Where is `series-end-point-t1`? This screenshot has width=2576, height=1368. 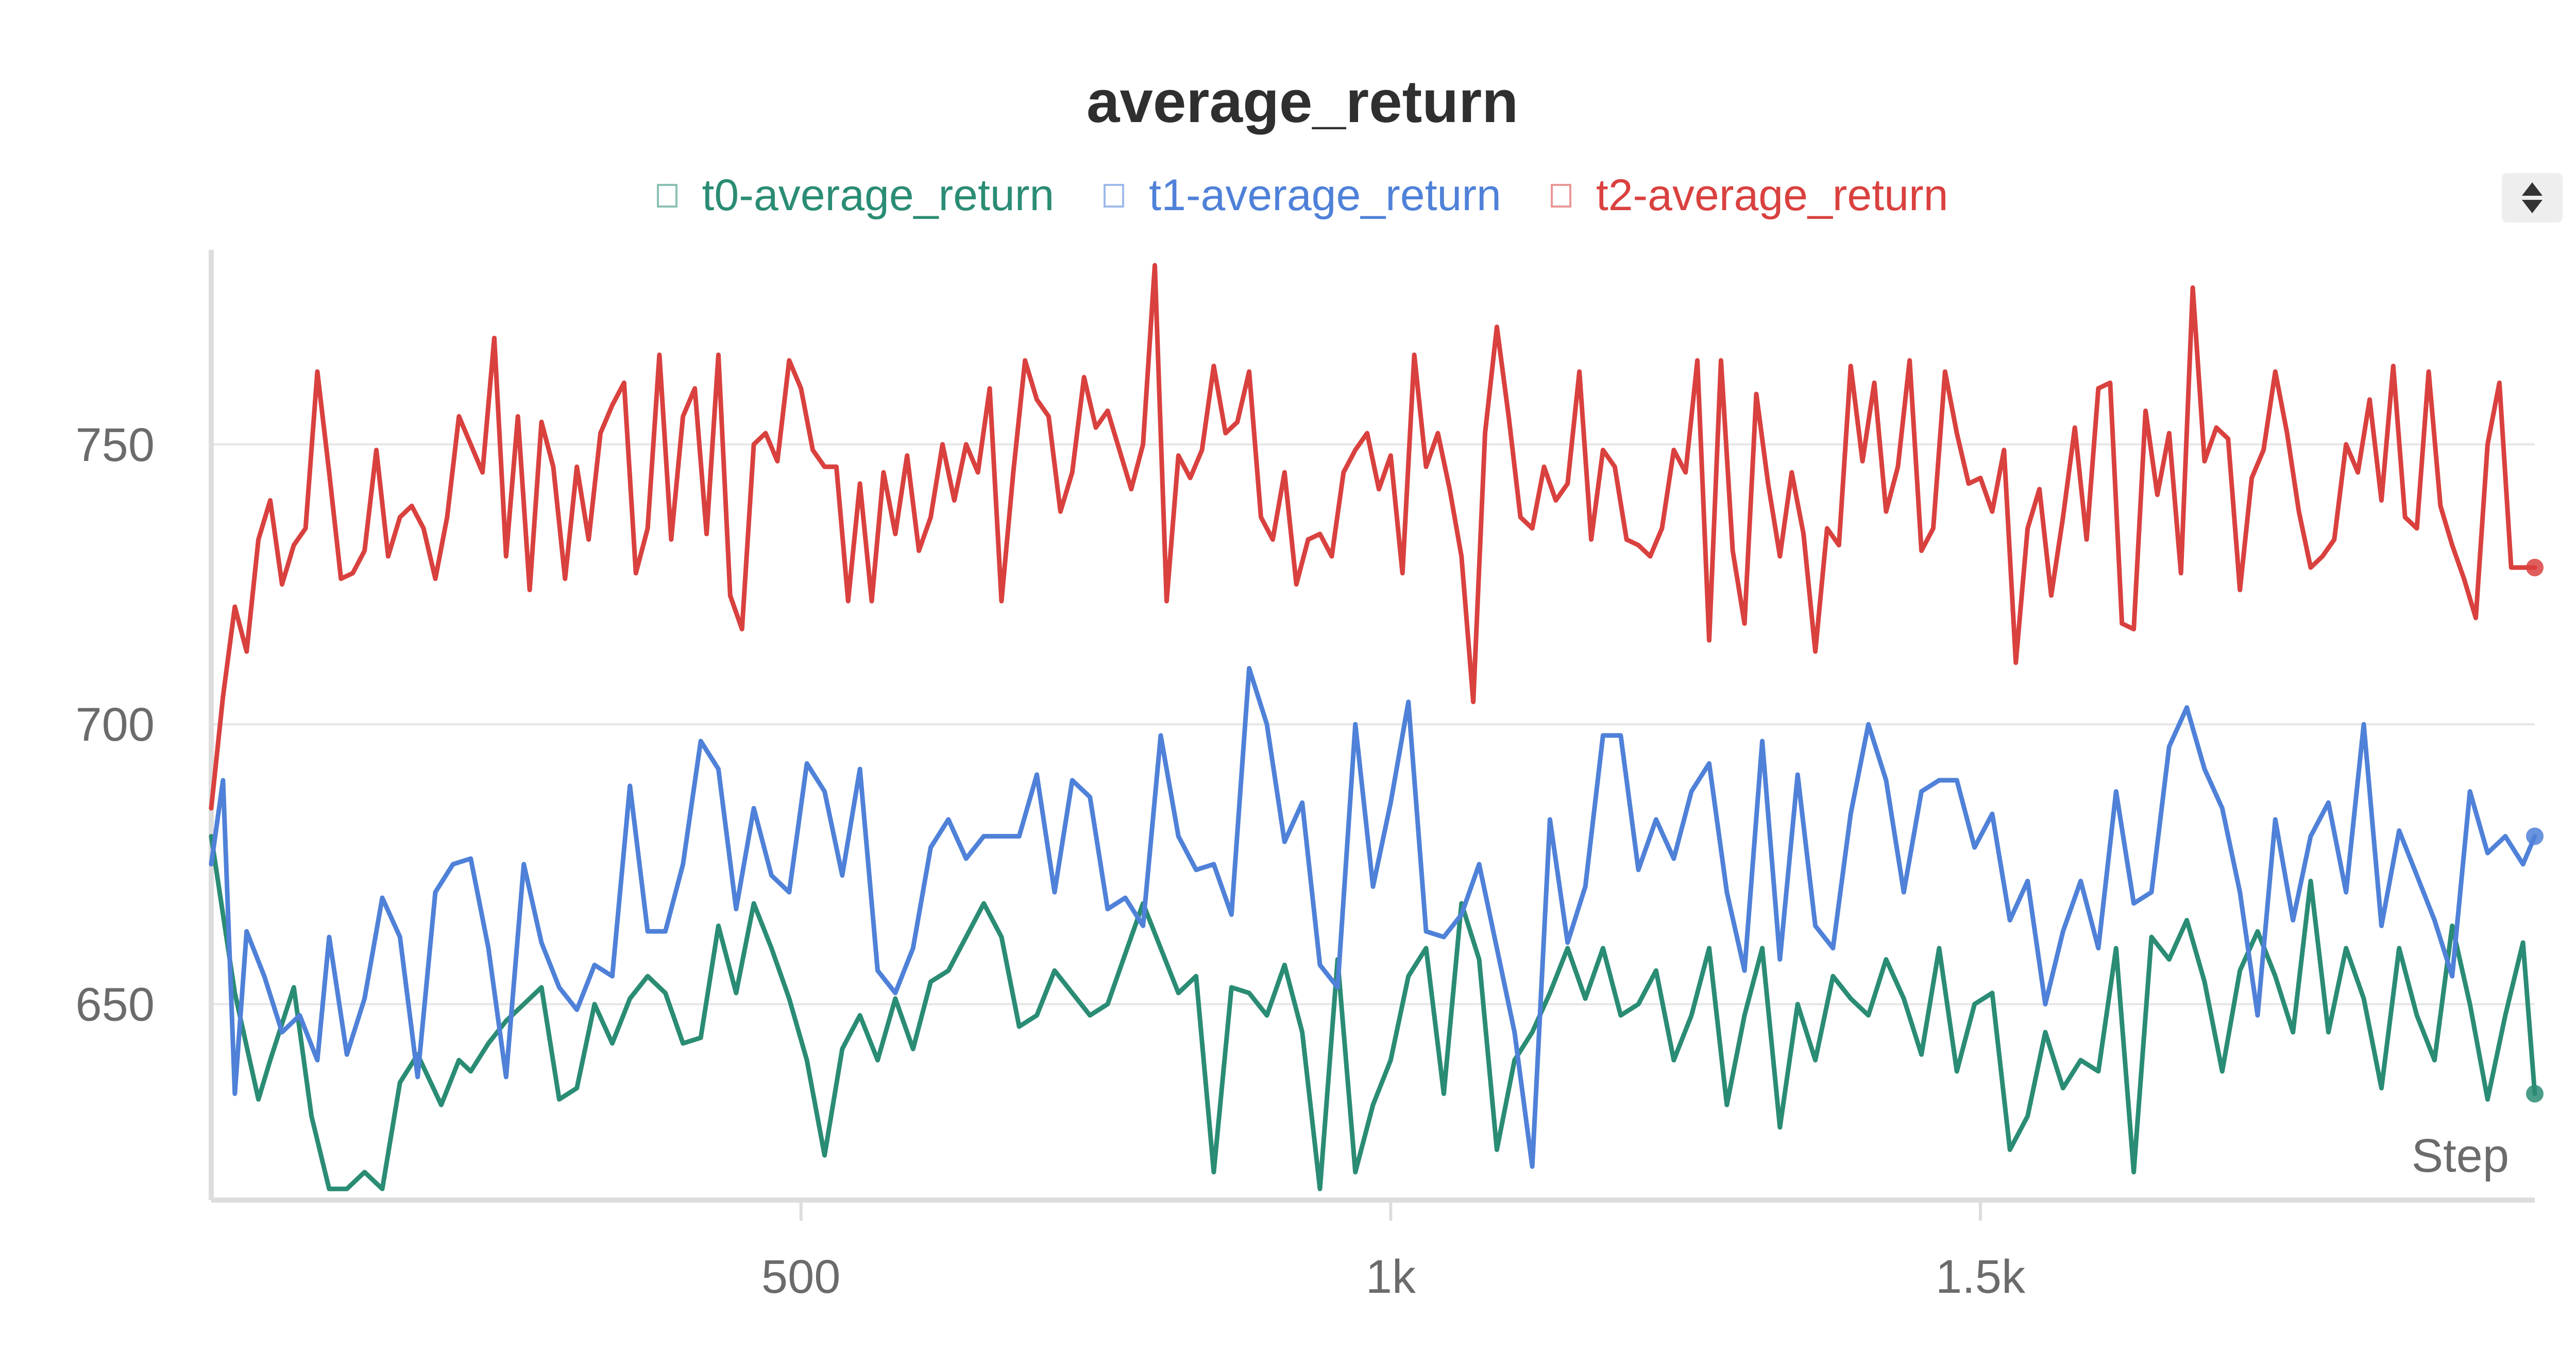 series-end-point-t1 is located at coordinates (2535, 836).